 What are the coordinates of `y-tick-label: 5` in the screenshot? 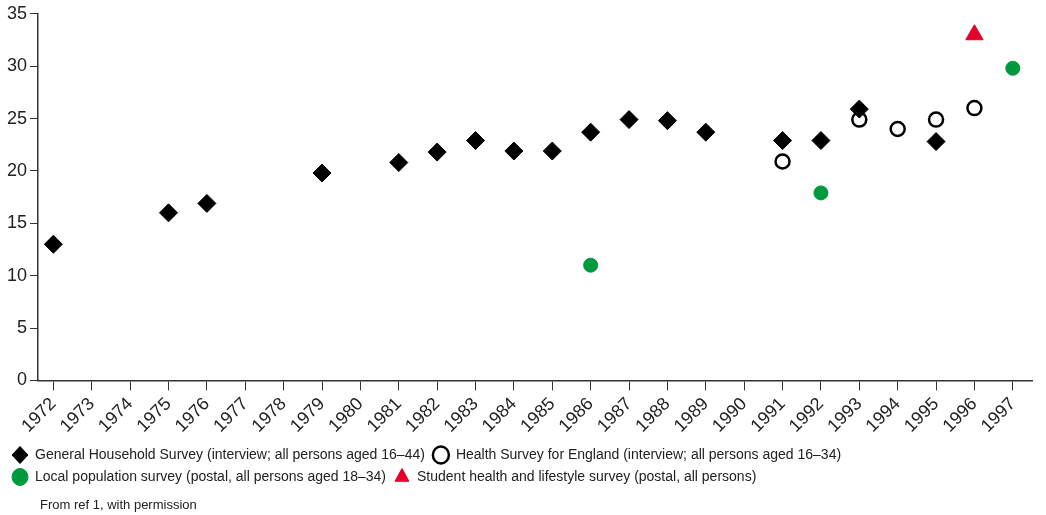 It's located at (22, 327).